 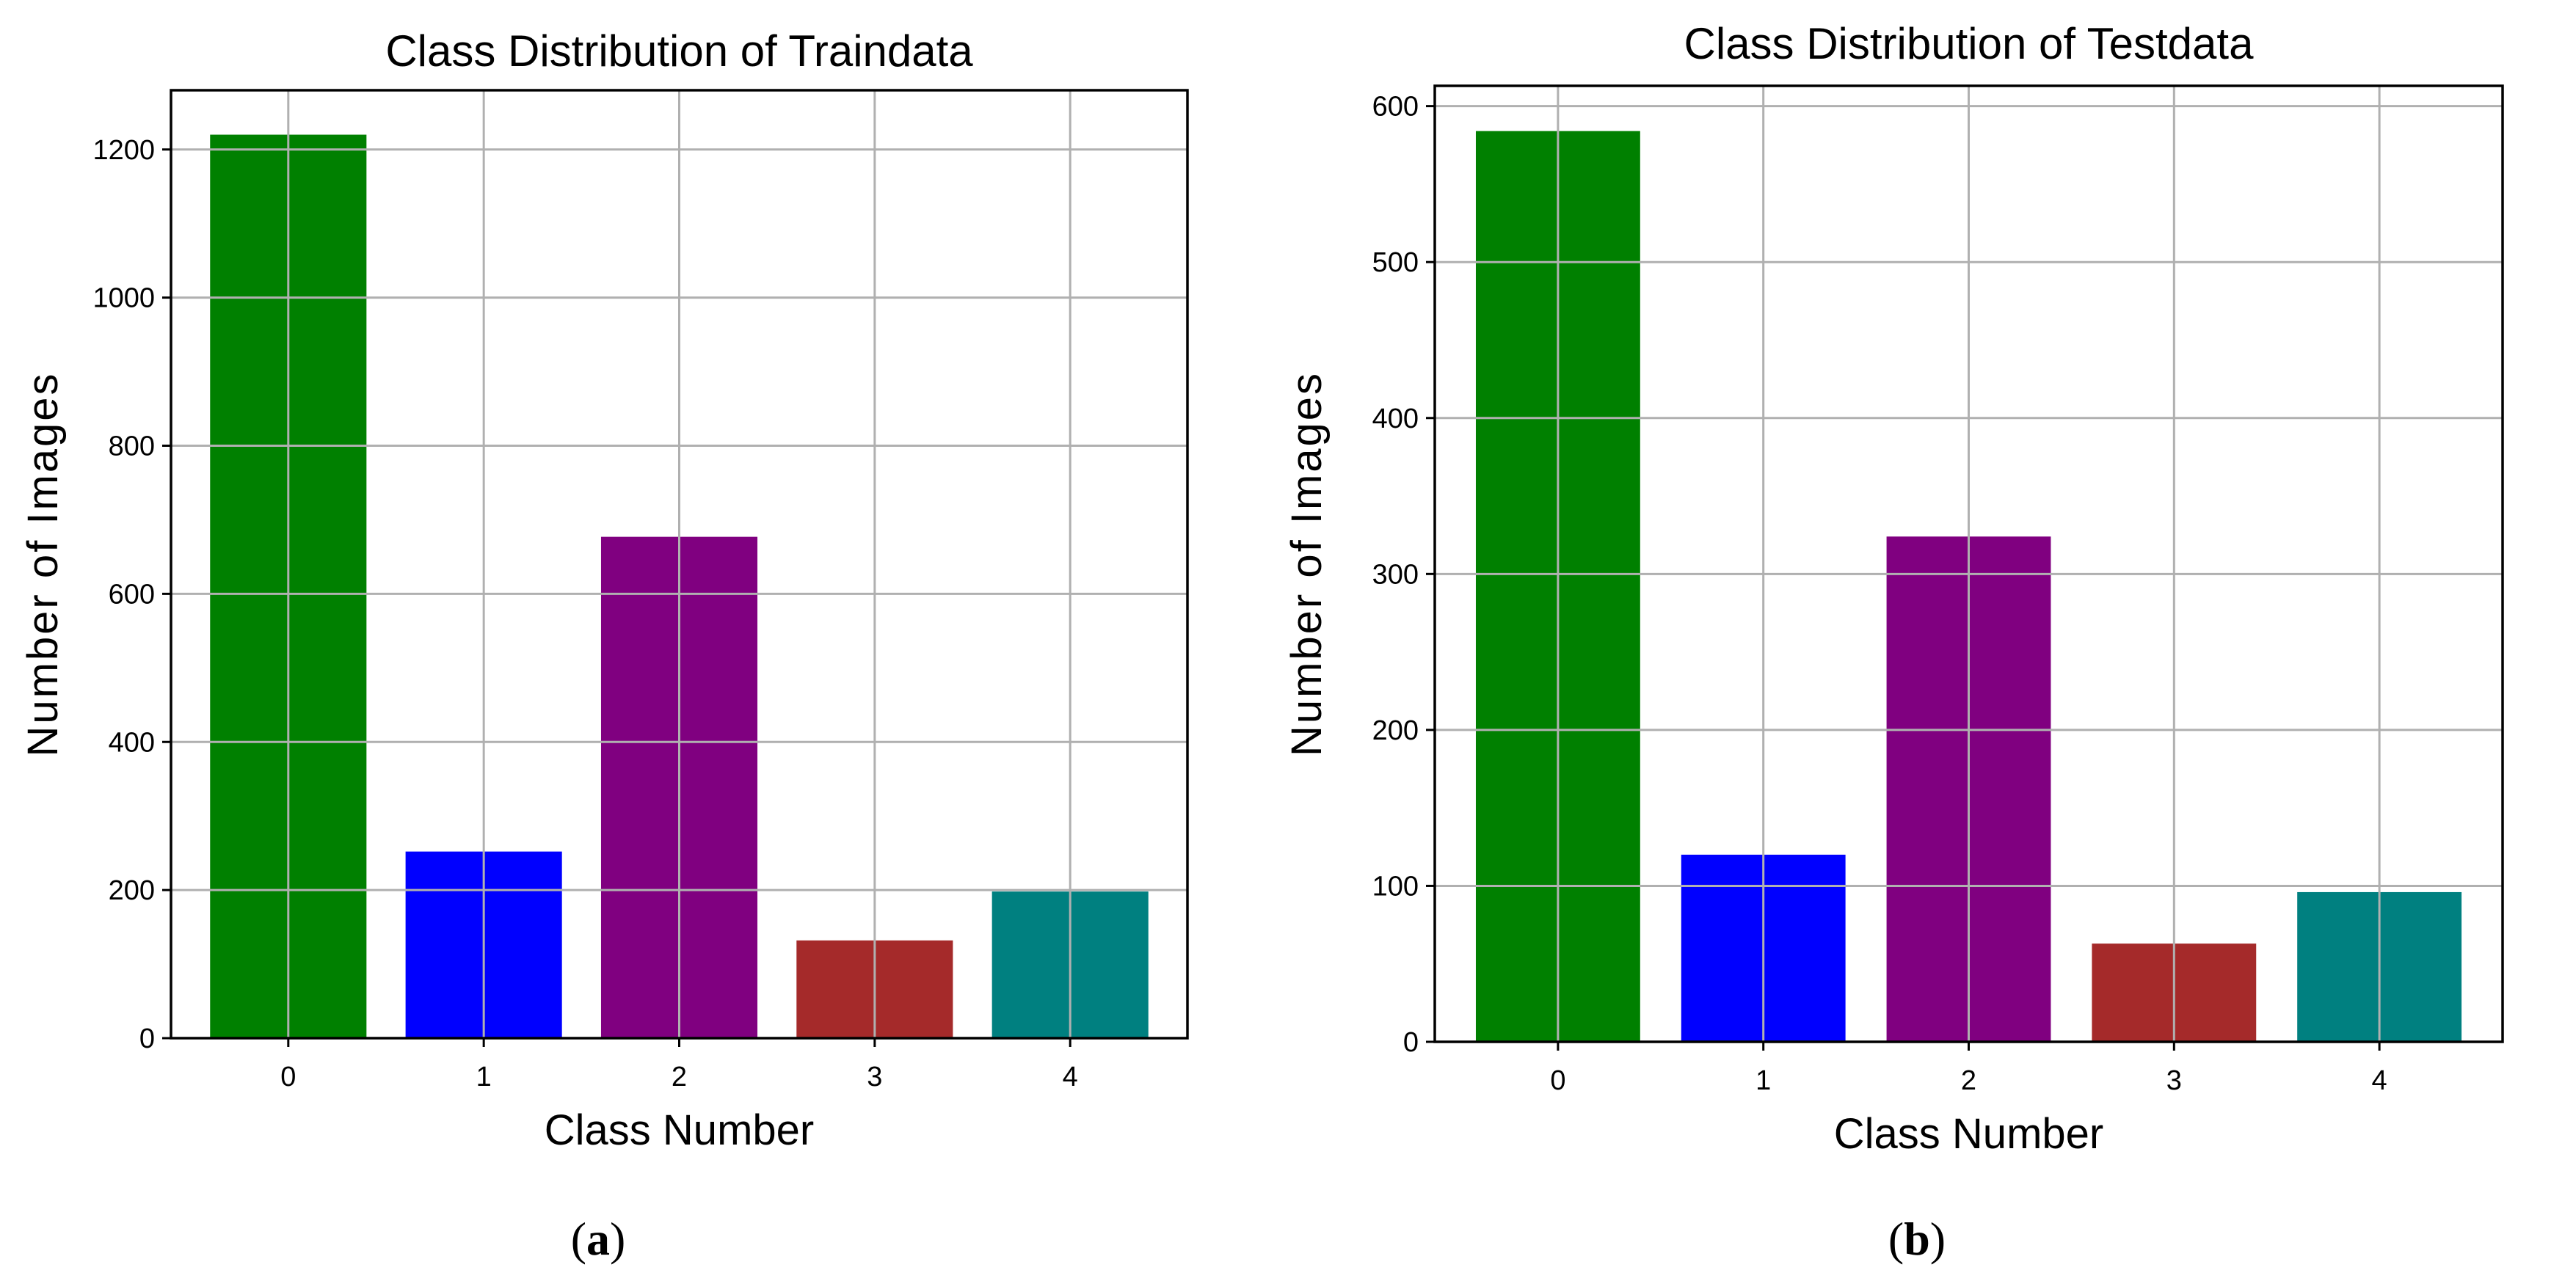 What do you see at coordinates (1917, 1239) in the screenshot?
I see `subfigure-caption: (b)` at bounding box center [1917, 1239].